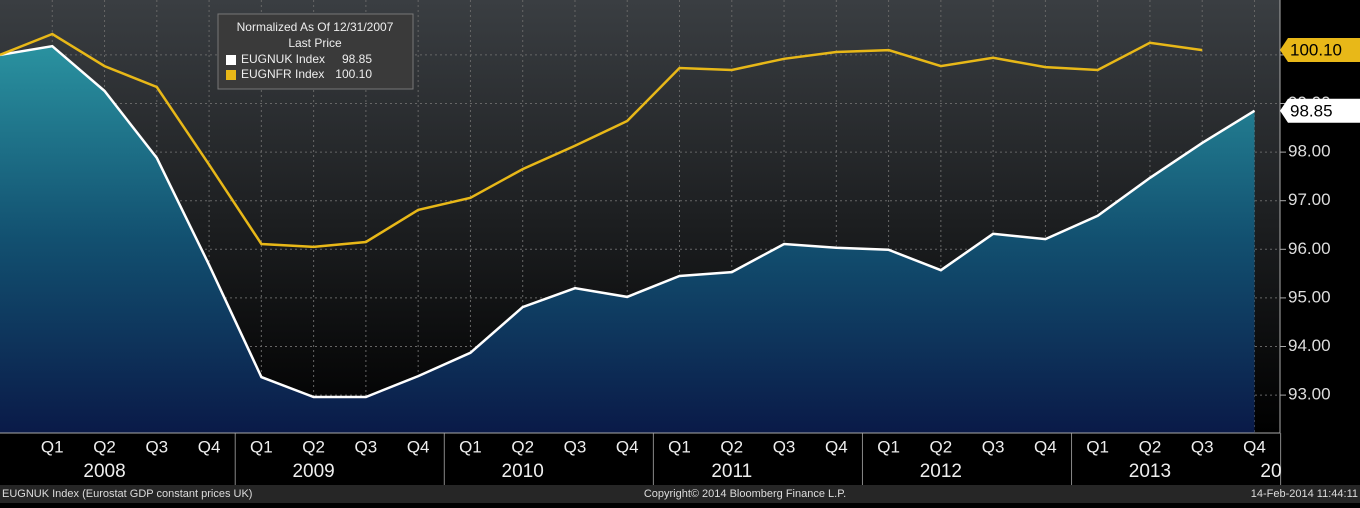 The width and height of the screenshot is (1360, 508). I want to click on last-value-label: 100.10, so click(1316, 50).